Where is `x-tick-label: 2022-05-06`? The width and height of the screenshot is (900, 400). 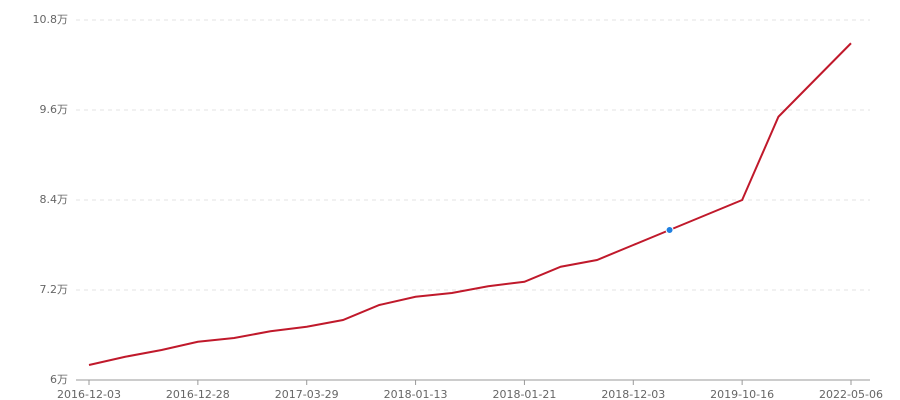
x-tick-label: 2022-05-06 is located at coordinates (851, 394).